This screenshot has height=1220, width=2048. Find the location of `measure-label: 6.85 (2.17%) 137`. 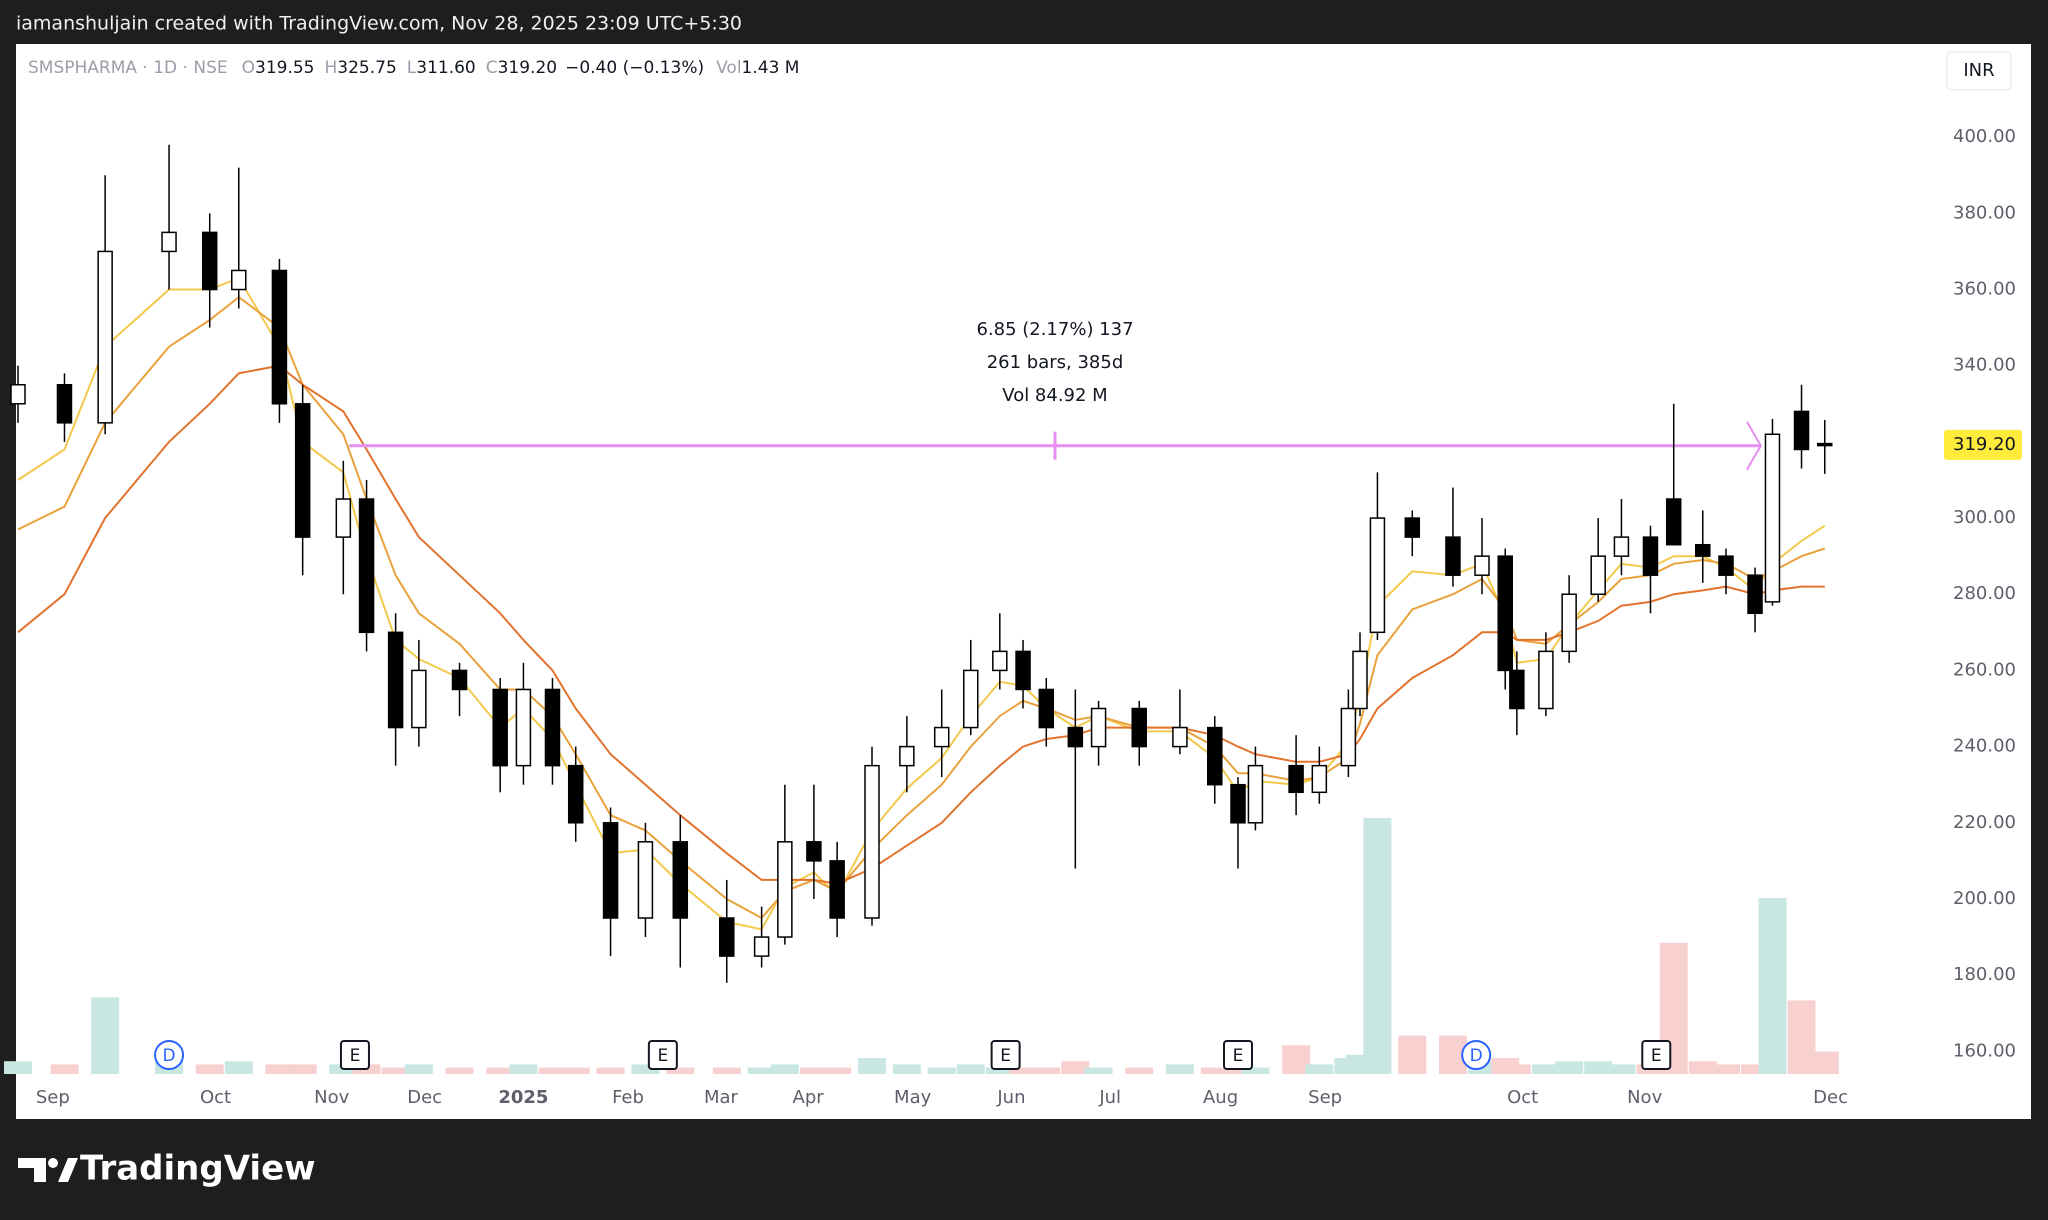

measure-label: 6.85 (2.17%) 137 is located at coordinates (1054, 329).